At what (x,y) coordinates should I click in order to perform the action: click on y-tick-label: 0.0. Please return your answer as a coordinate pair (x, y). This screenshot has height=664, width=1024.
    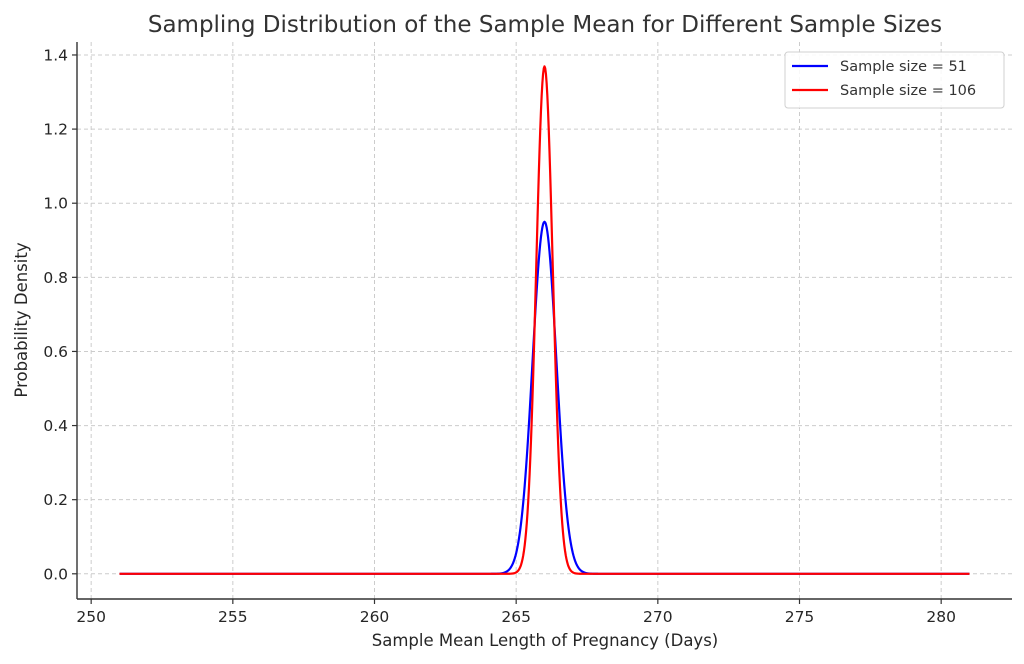
    Looking at the image, I should click on (55, 574).